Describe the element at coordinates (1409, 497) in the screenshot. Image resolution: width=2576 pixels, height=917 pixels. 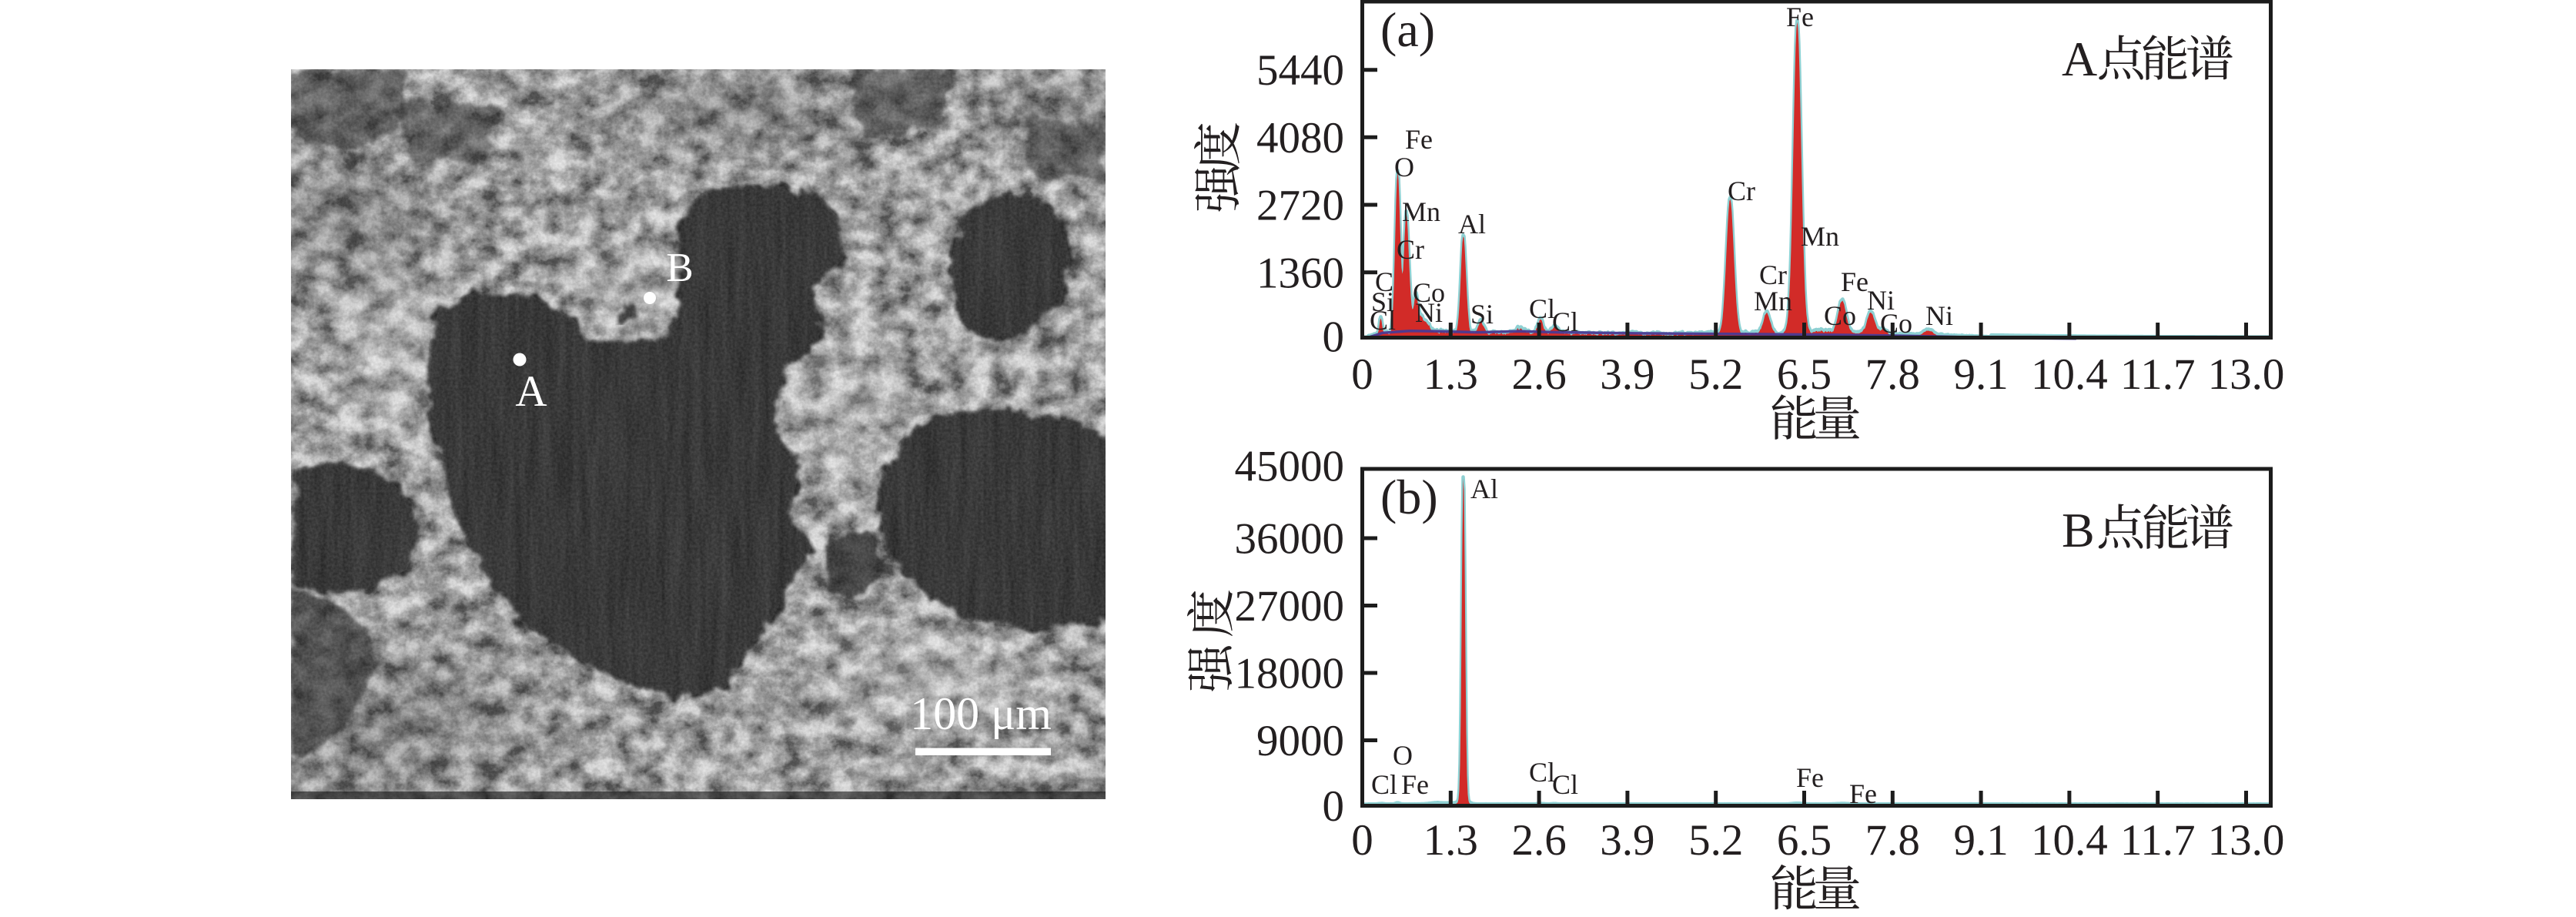
I see `svg-text: (b)` at that location.